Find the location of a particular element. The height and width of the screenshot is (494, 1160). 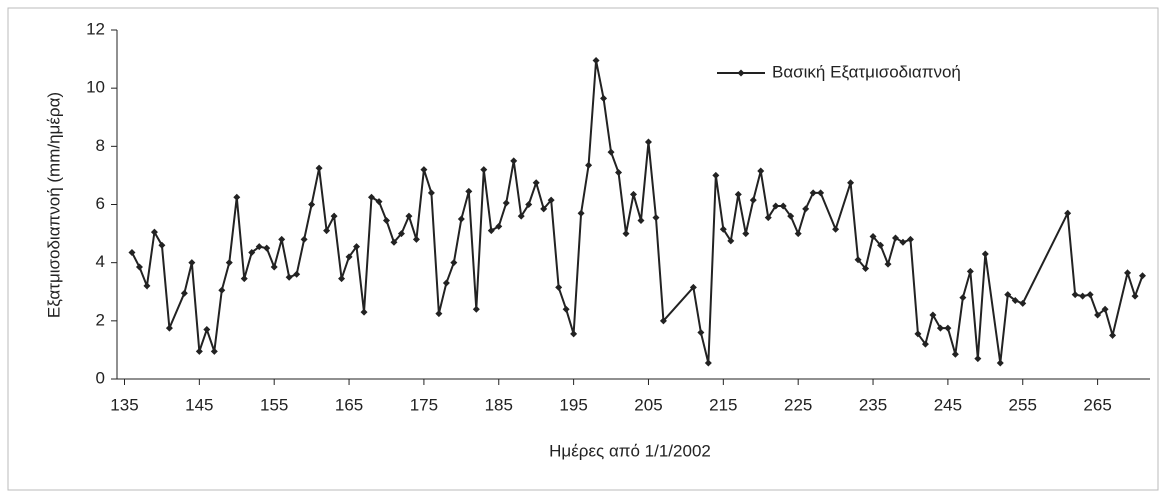

x-tick-label: 155 is located at coordinates (274, 404).